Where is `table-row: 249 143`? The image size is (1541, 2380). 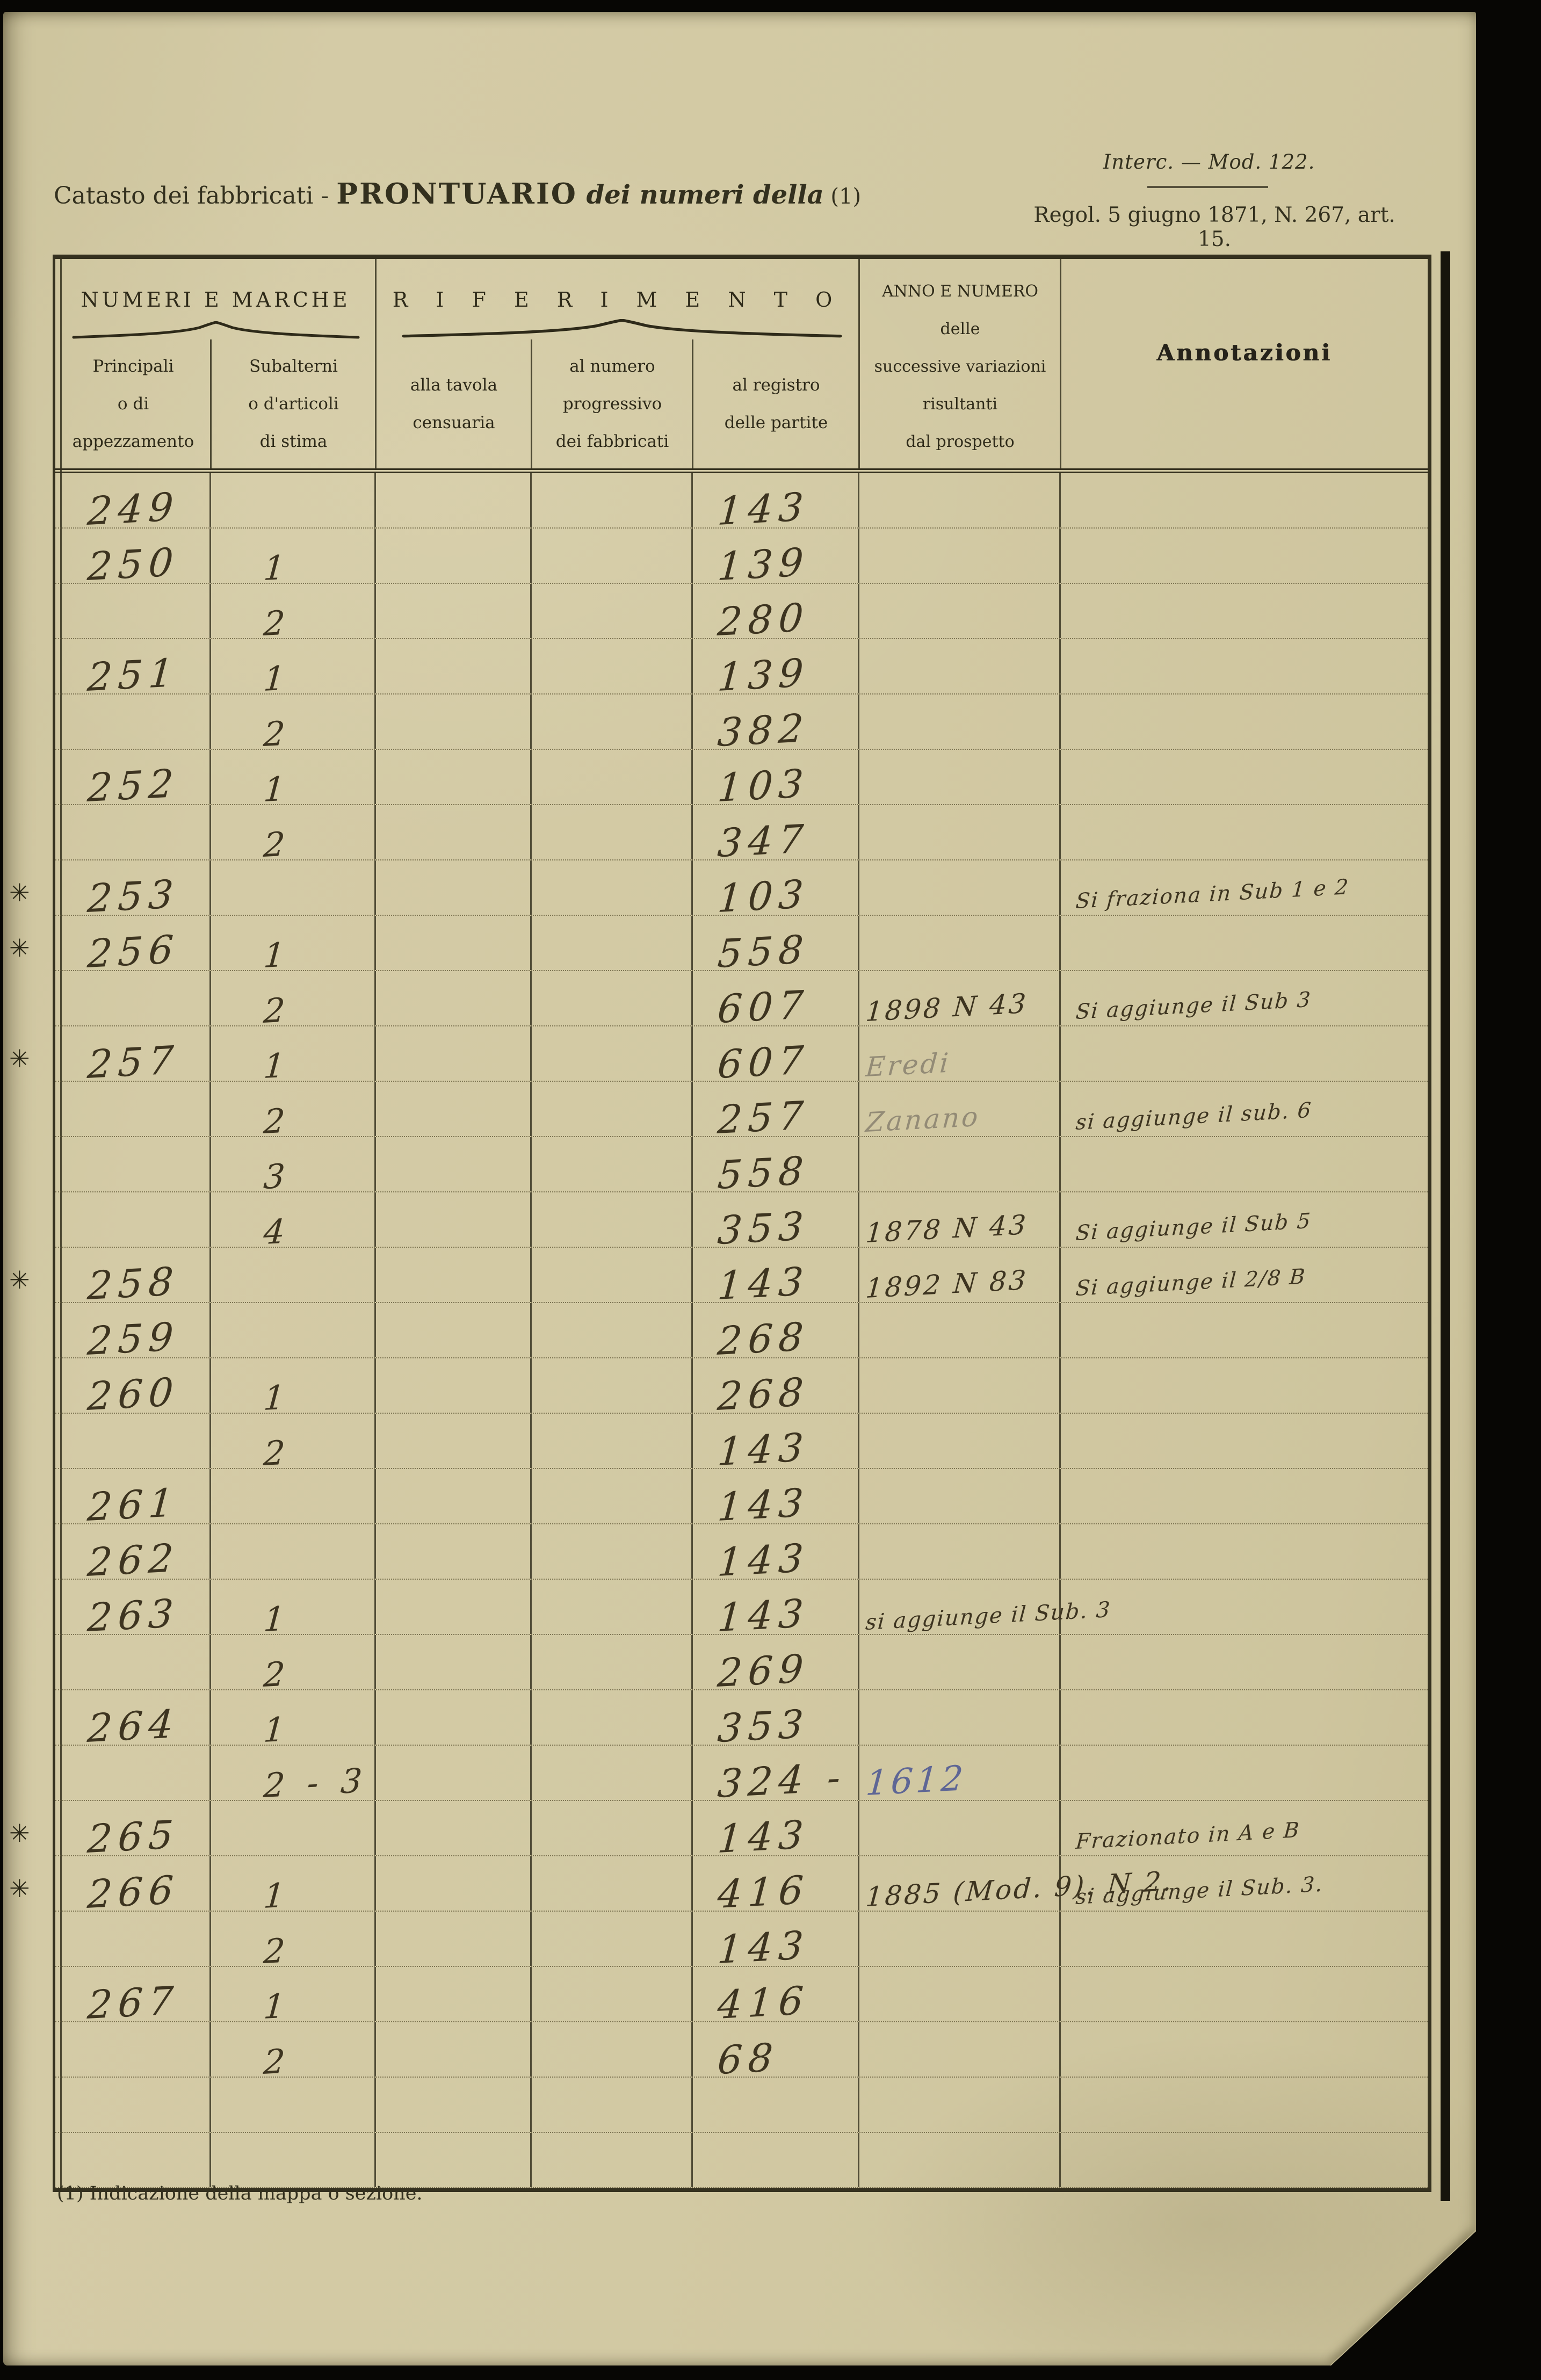
table-row: 249 143 is located at coordinates (741, 501).